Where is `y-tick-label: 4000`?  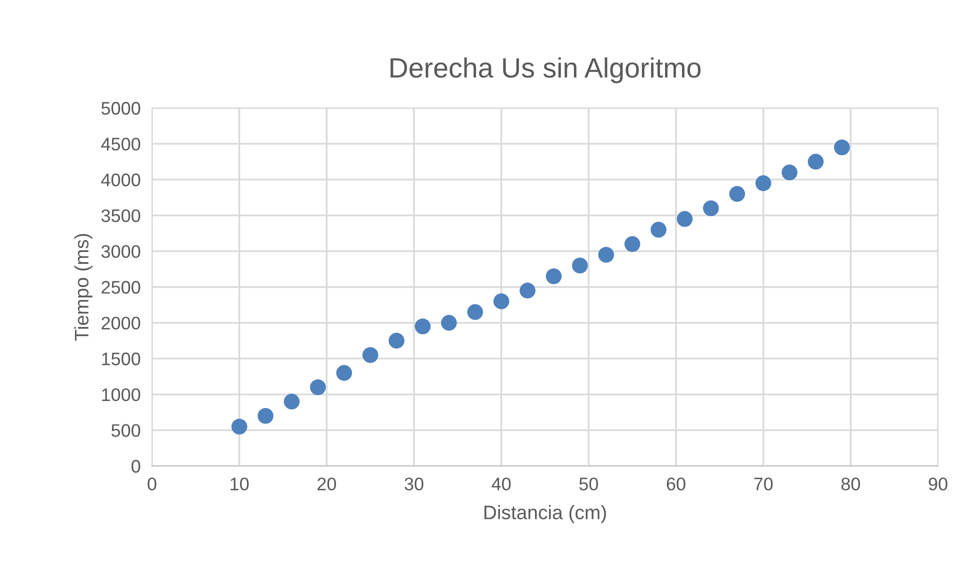 y-tick-label: 4000 is located at coordinates (120, 180).